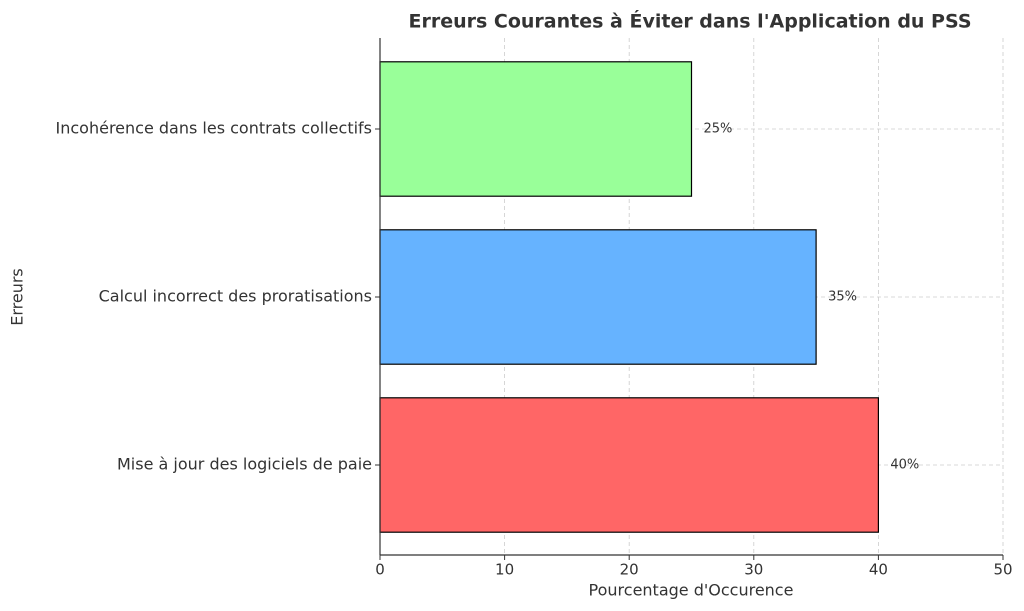  What do you see at coordinates (878, 570) in the screenshot?
I see `x-tick-label: 40` at bounding box center [878, 570].